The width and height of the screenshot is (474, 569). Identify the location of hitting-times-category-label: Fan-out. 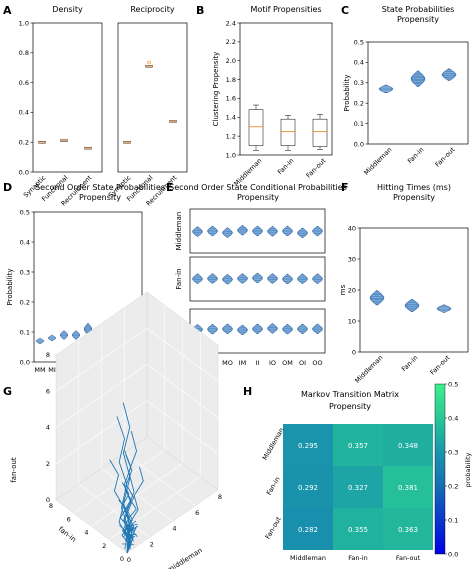
(440, 364).